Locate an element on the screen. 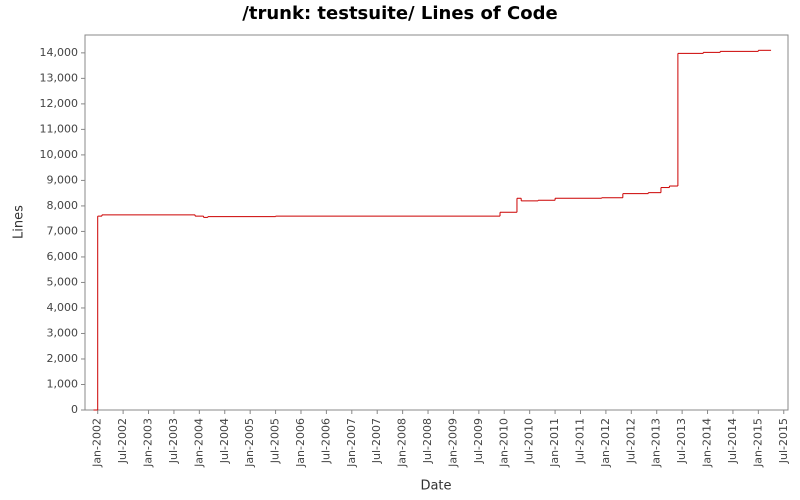 This screenshot has width=800, height=500. x-tick-label: Jul-2005 is located at coordinates (275, 441).